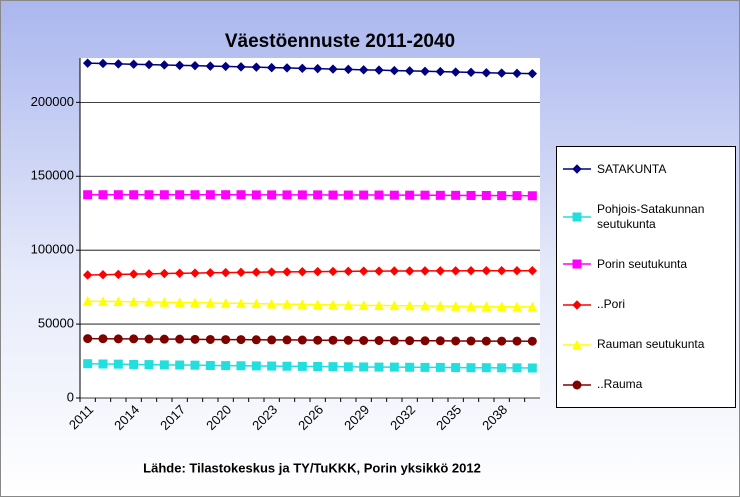 This screenshot has width=740, height=497. I want to click on legend-item: Porin seutukunta, so click(646, 264).